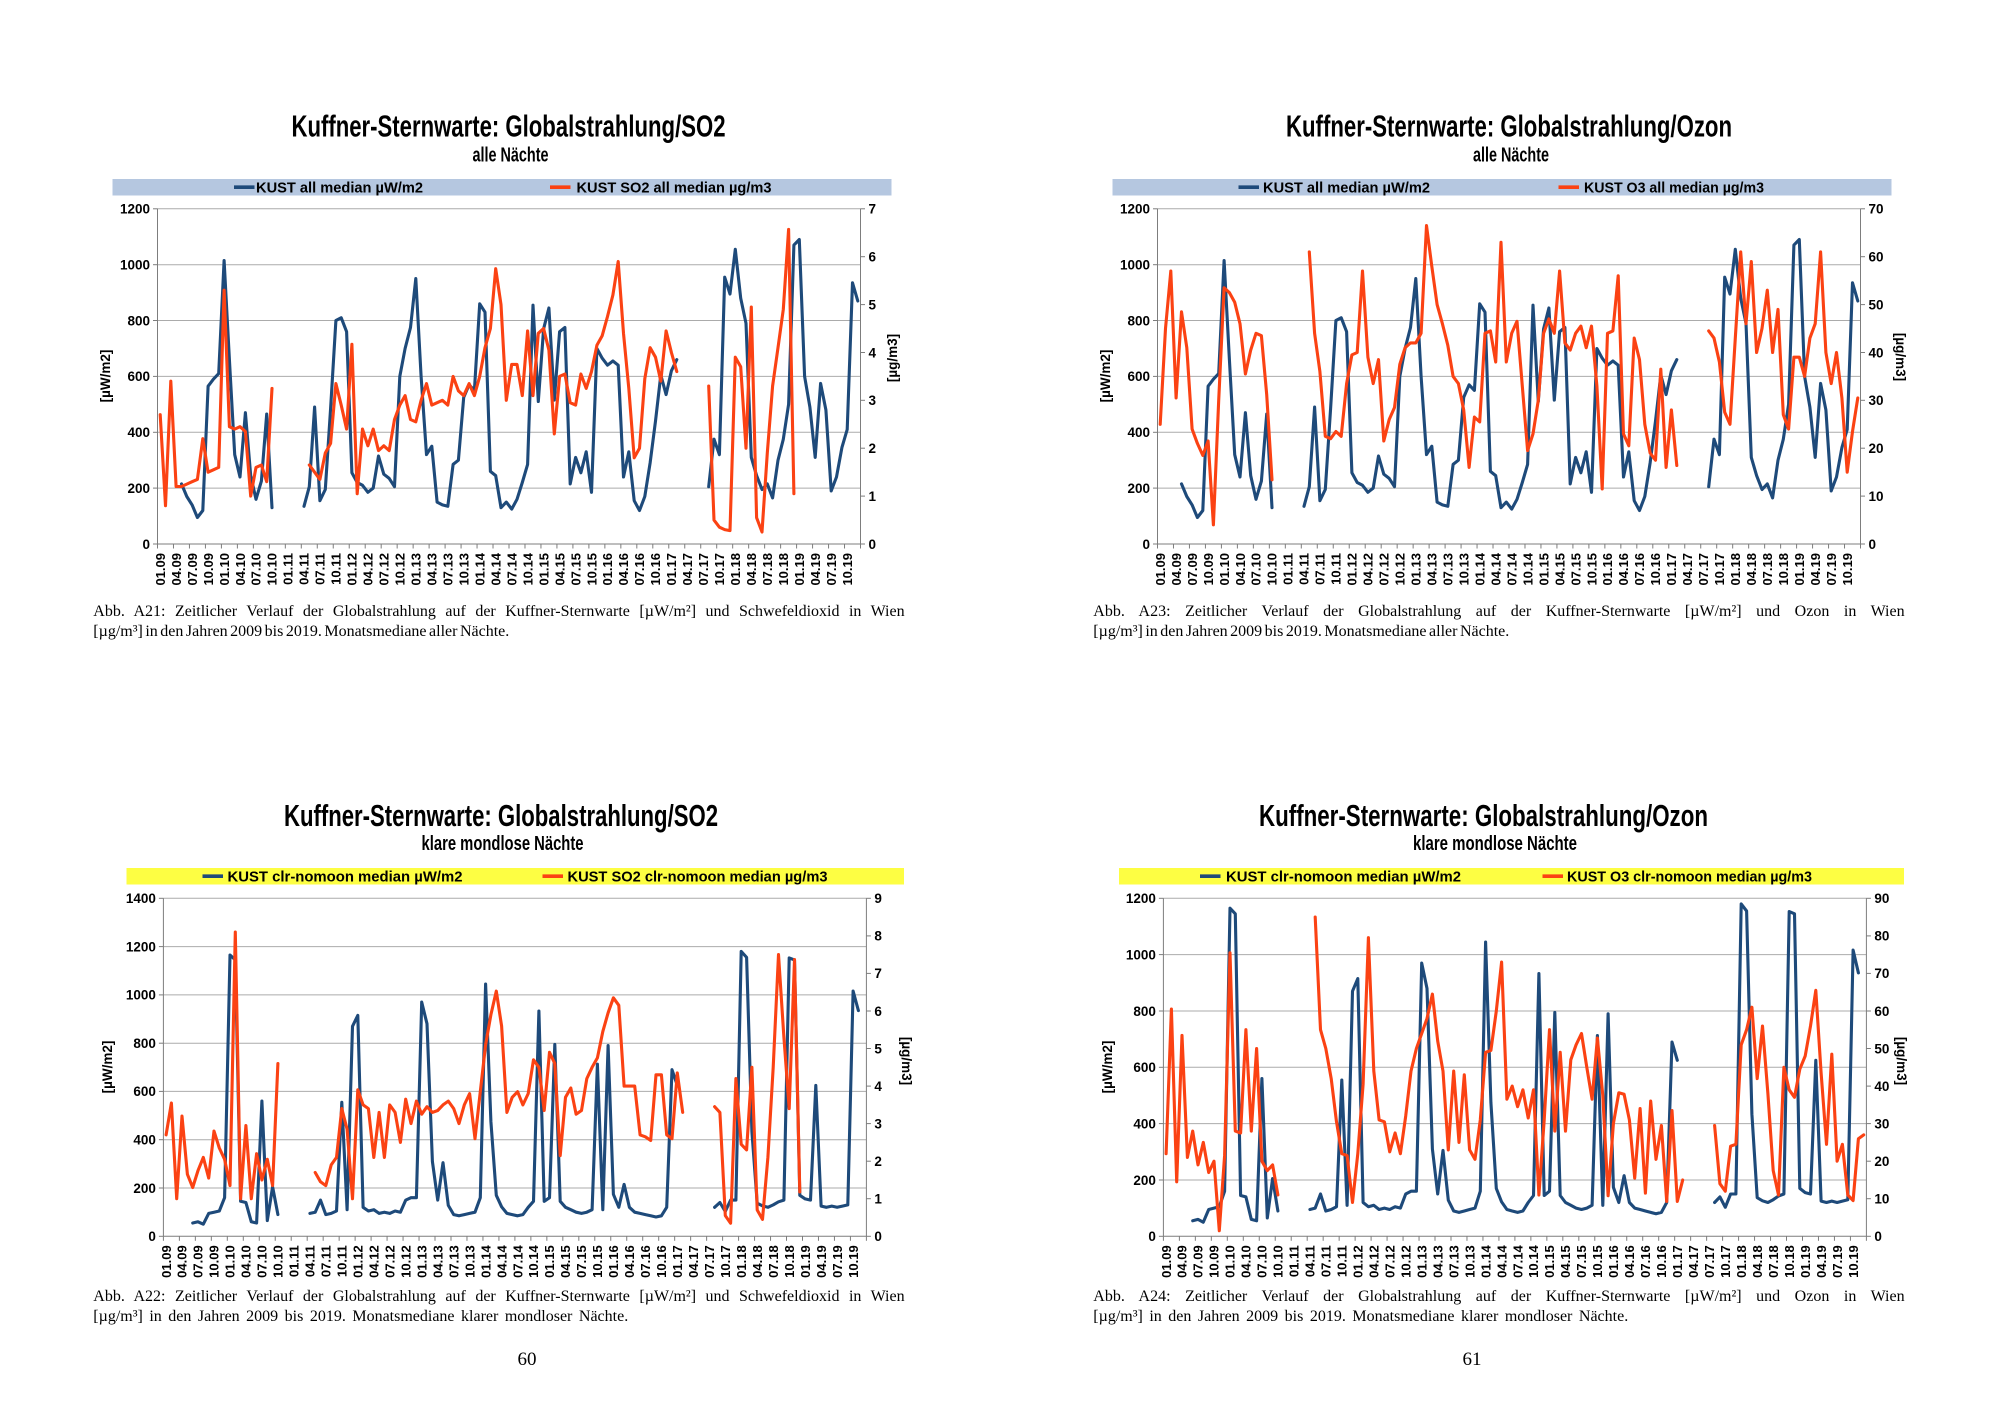 This screenshot has width=2000, height=1414. I want to click on svg-text: 07.16, so click(1639, 569).